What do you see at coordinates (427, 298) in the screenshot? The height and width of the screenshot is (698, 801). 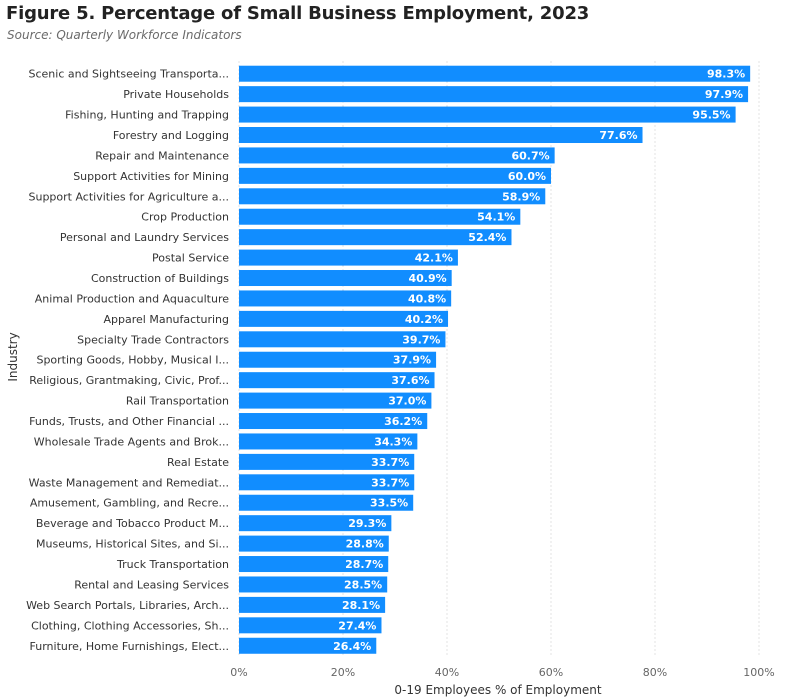 I see `value-label: 40.8%` at bounding box center [427, 298].